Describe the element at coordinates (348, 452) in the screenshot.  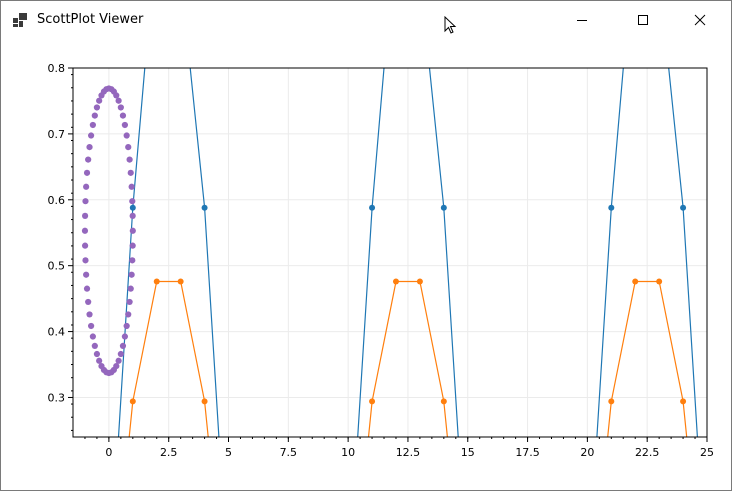
I see `x-tick-label: 10` at that location.